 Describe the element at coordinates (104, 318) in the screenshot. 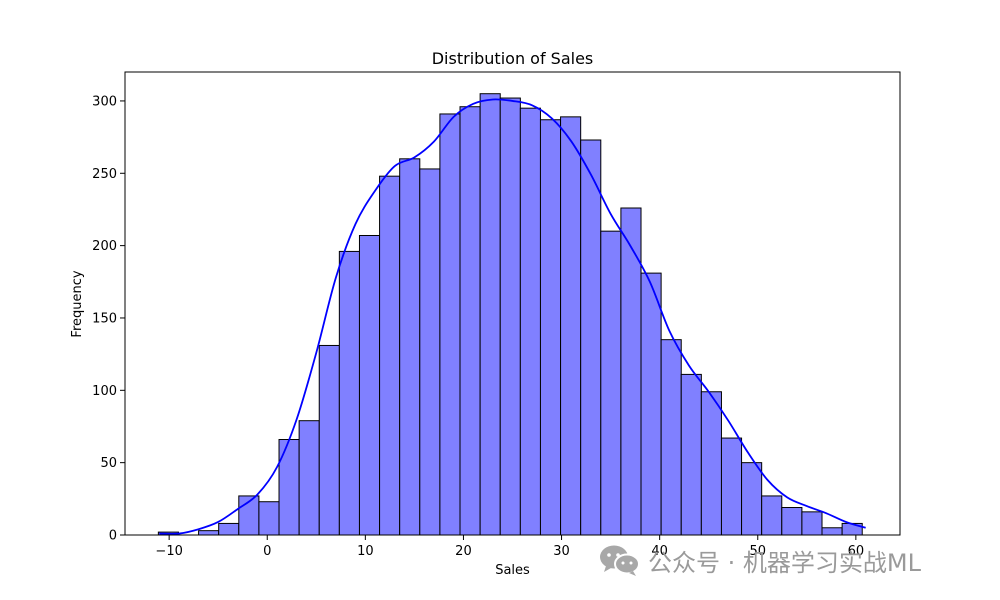

I see `y-tick-label: 150` at that location.